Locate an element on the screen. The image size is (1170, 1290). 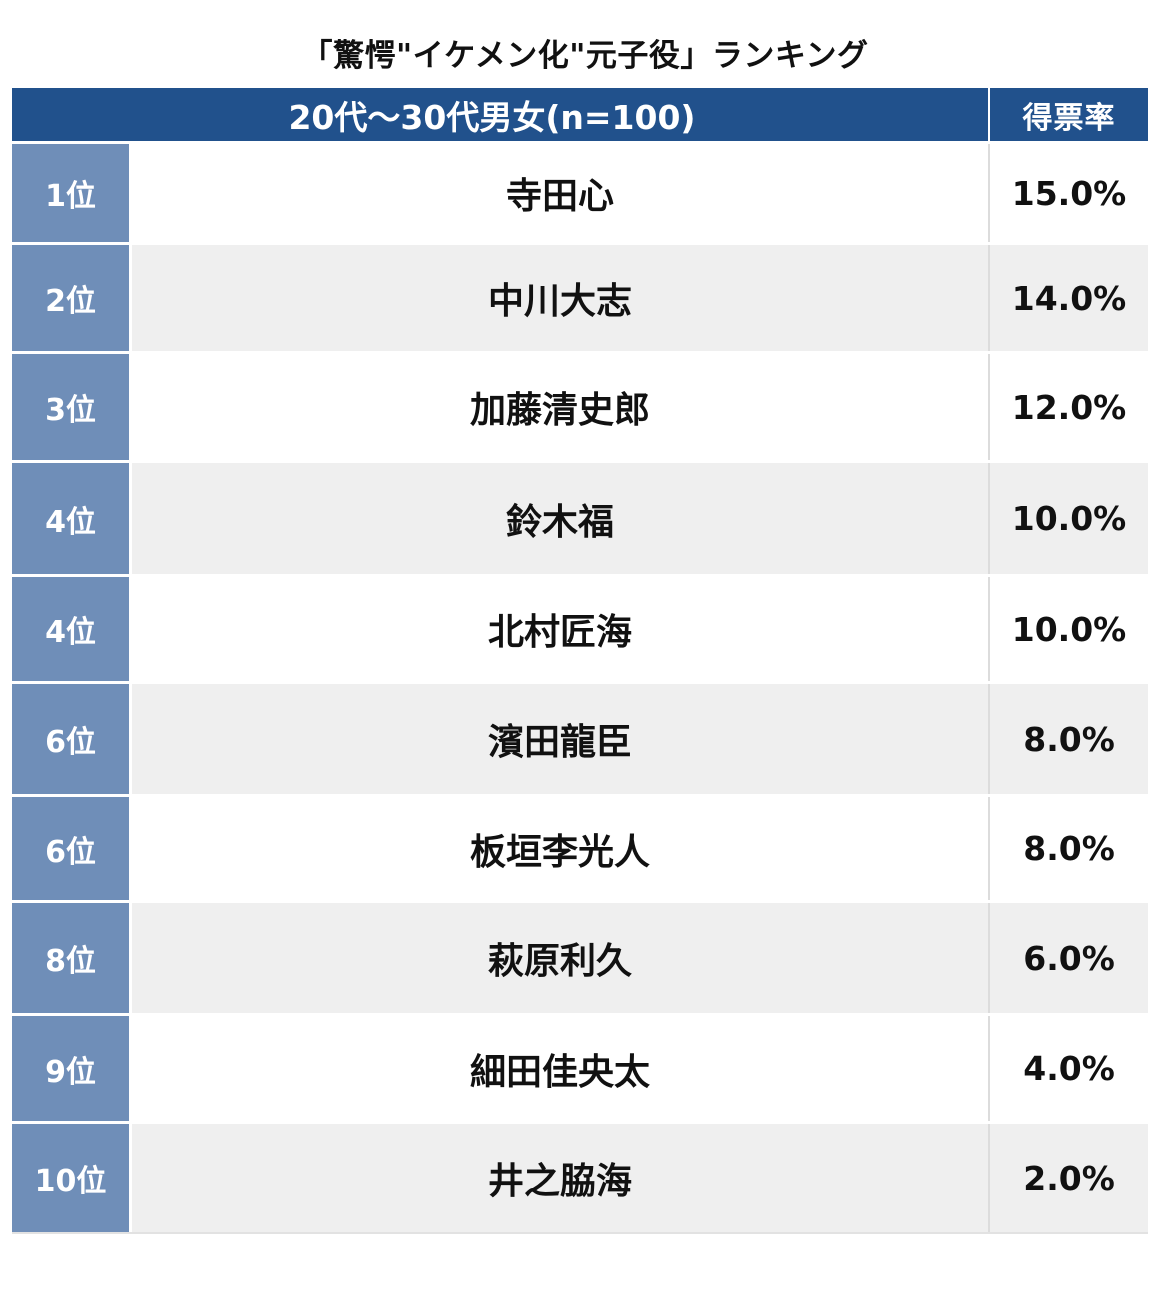
percentage-cell: 14.0% is located at coordinates (1069, 298).